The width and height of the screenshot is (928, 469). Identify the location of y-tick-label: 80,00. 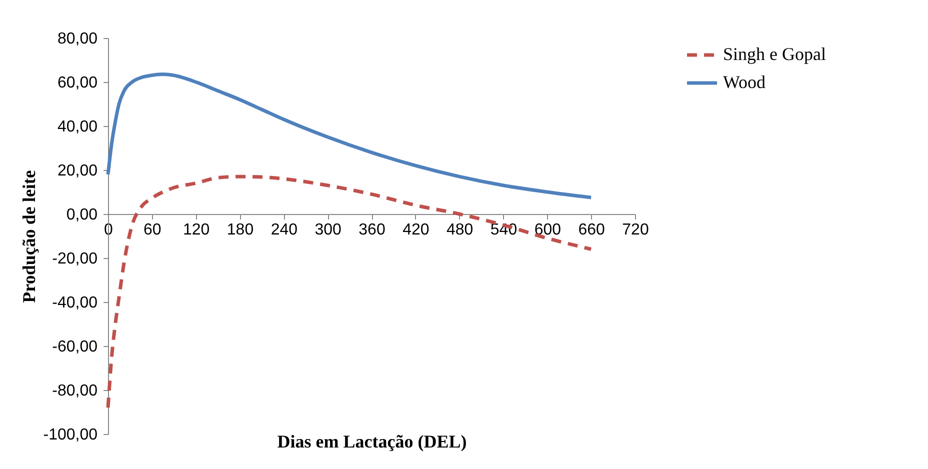
(77, 39).